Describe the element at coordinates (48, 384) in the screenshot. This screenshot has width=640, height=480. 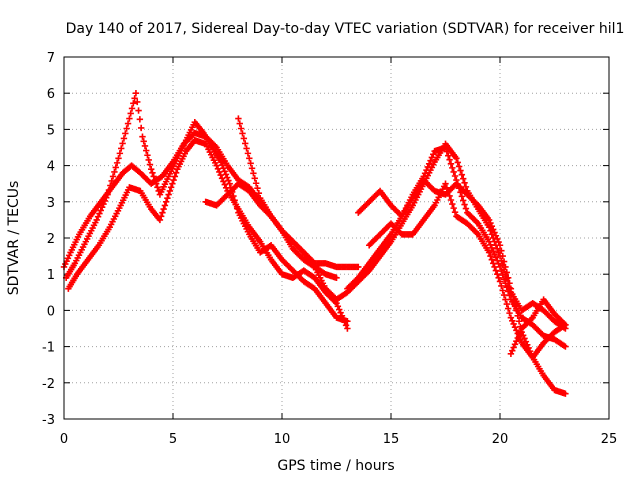
I see `y-tick-label: -2` at that location.